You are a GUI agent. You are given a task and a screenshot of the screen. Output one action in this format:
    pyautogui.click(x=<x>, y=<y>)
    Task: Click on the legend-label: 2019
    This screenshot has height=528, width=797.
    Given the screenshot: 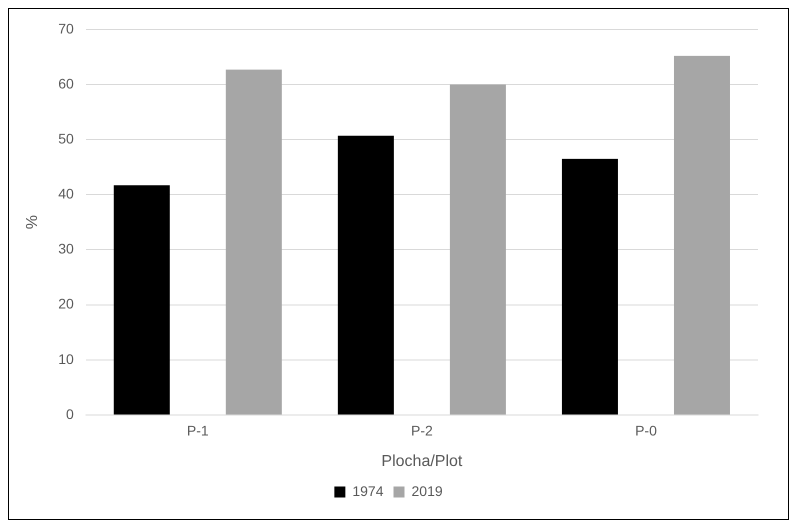 What is the action you would take?
    pyautogui.click(x=427, y=490)
    